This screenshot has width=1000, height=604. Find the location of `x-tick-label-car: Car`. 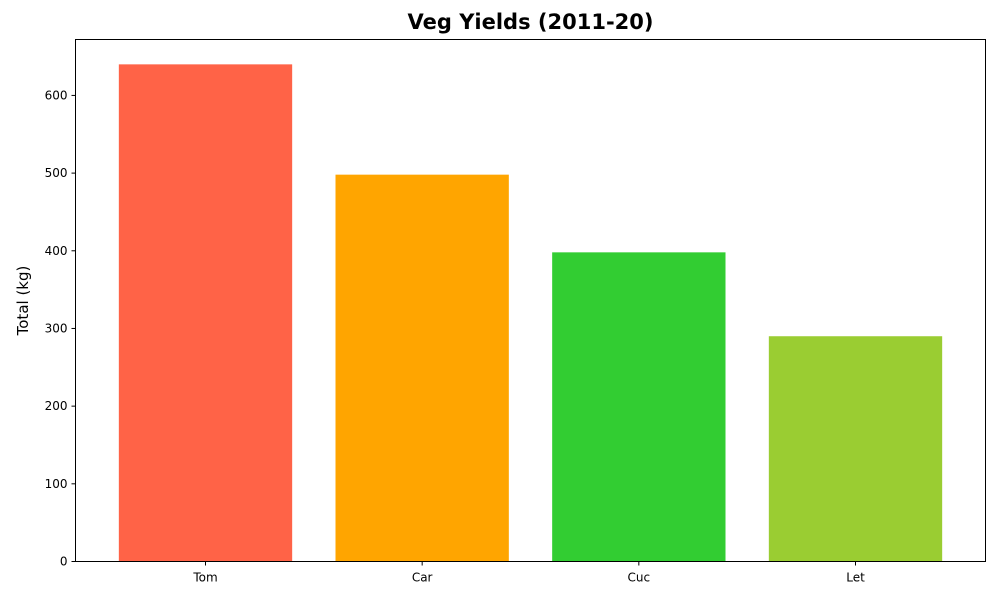

x-tick-label-car: Car is located at coordinates (422, 578).